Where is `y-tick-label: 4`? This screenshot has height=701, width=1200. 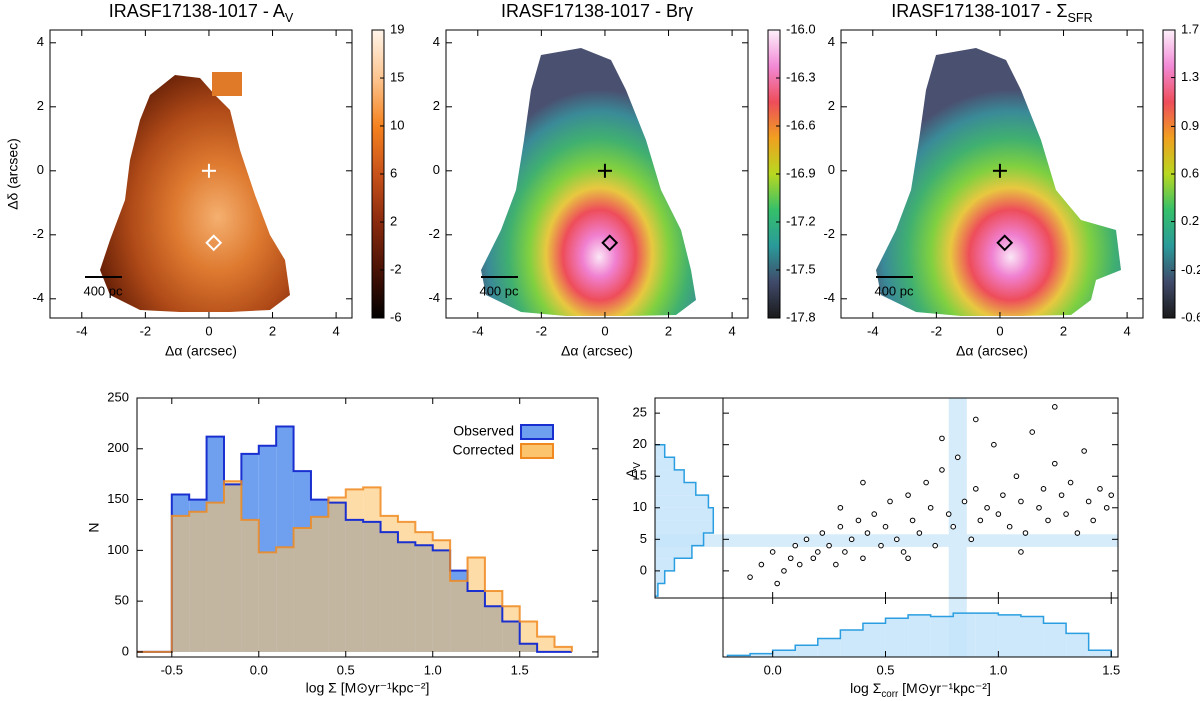
y-tick-label: 4 is located at coordinates (436, 41).